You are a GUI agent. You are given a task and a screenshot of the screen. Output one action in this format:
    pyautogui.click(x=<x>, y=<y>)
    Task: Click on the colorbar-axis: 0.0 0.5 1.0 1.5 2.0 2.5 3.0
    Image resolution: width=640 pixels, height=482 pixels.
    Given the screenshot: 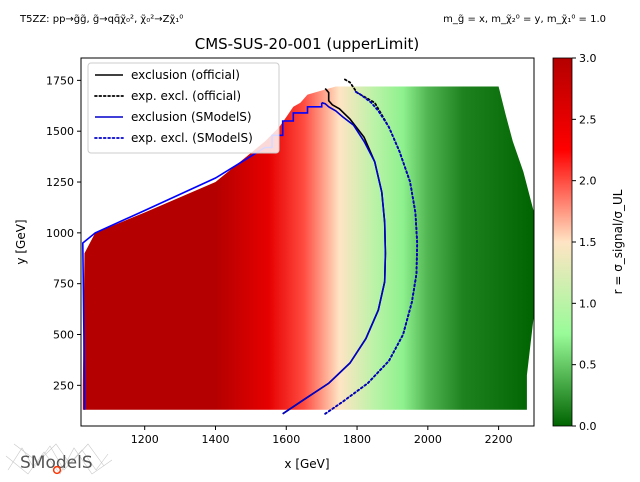 What is the action you would take?
    pyautogui.click(x=584, y=242)
    